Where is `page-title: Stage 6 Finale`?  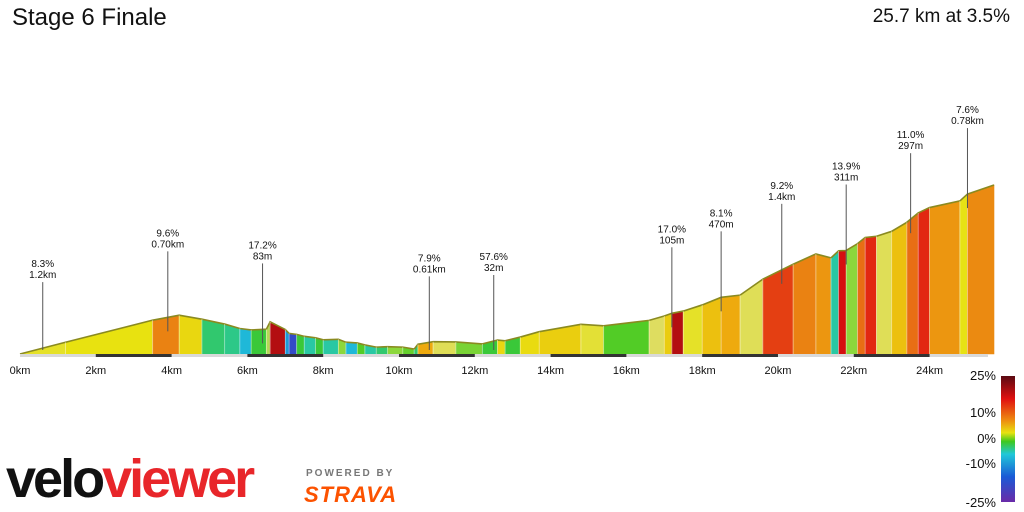
page-title: Stage 6 Finale is located at coordinates (89, 17).